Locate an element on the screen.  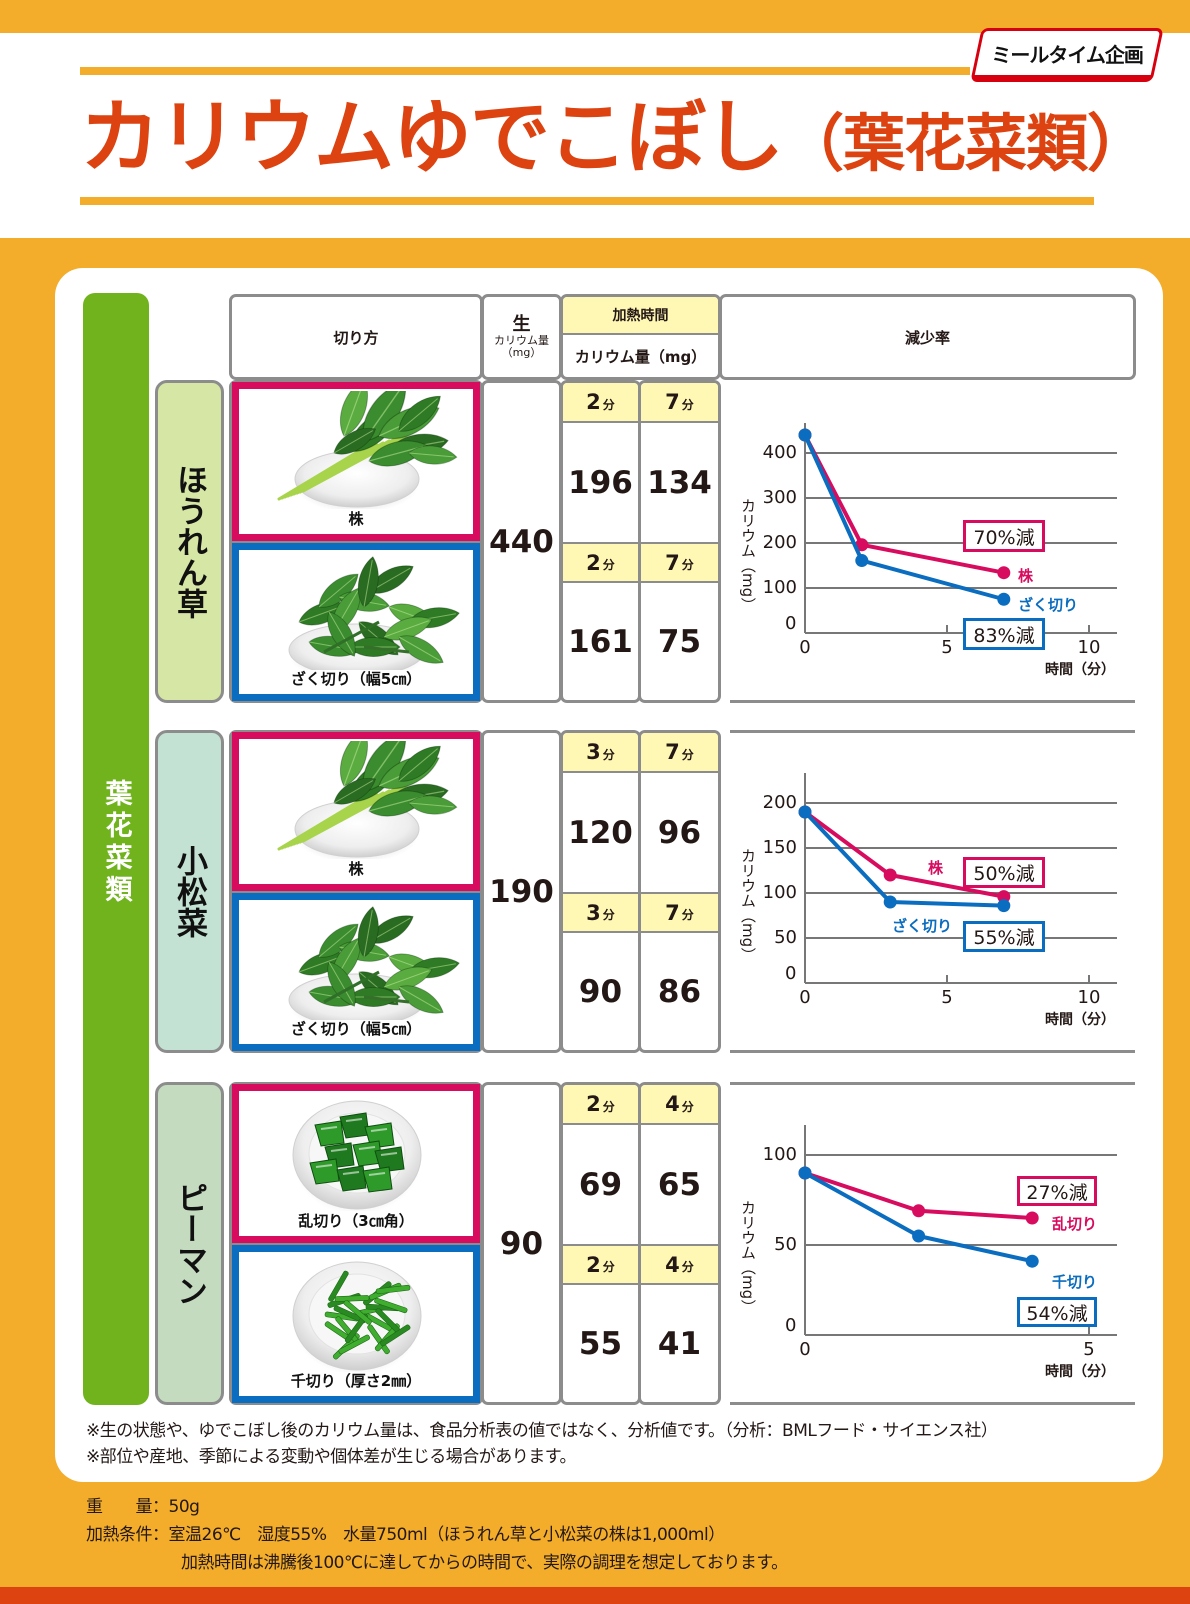
raw-potassium-value: 190 is located at coordinates (521, 891).